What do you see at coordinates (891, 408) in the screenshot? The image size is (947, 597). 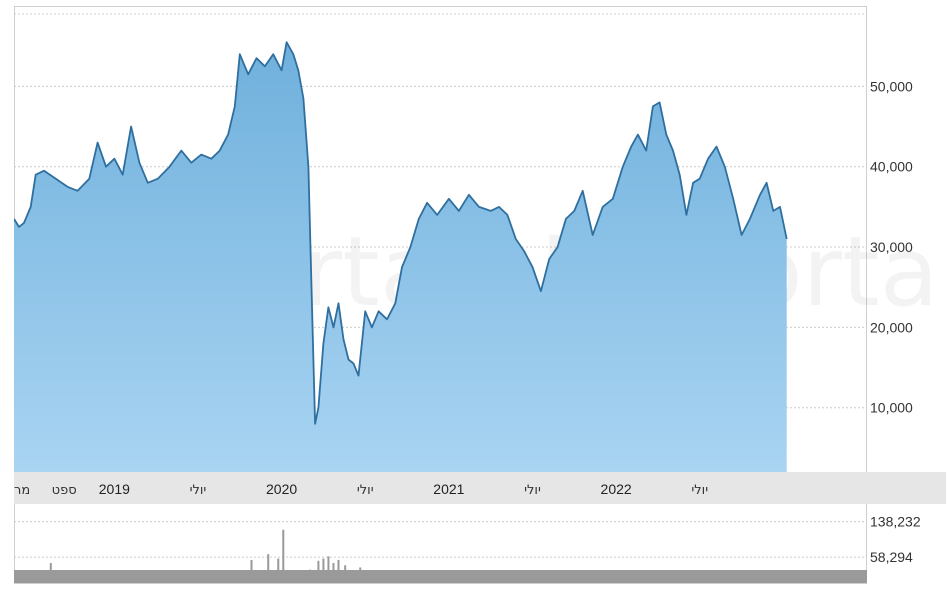 I see `price-y-tick-label: 10,000` at bounding box center [891, 408].